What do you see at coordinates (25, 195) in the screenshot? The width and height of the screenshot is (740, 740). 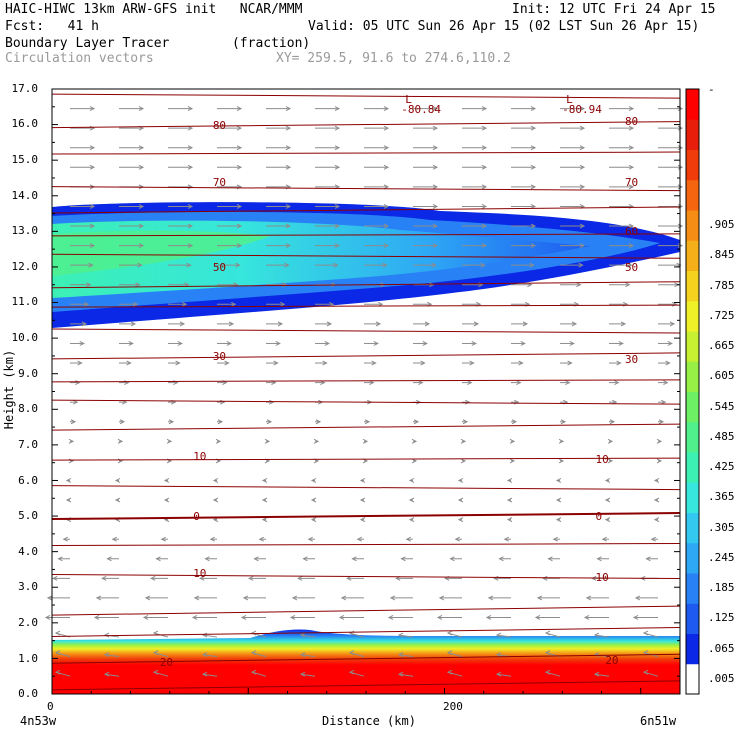 I see `y-tick-label: 14.0` at bounding box center [25, 195].